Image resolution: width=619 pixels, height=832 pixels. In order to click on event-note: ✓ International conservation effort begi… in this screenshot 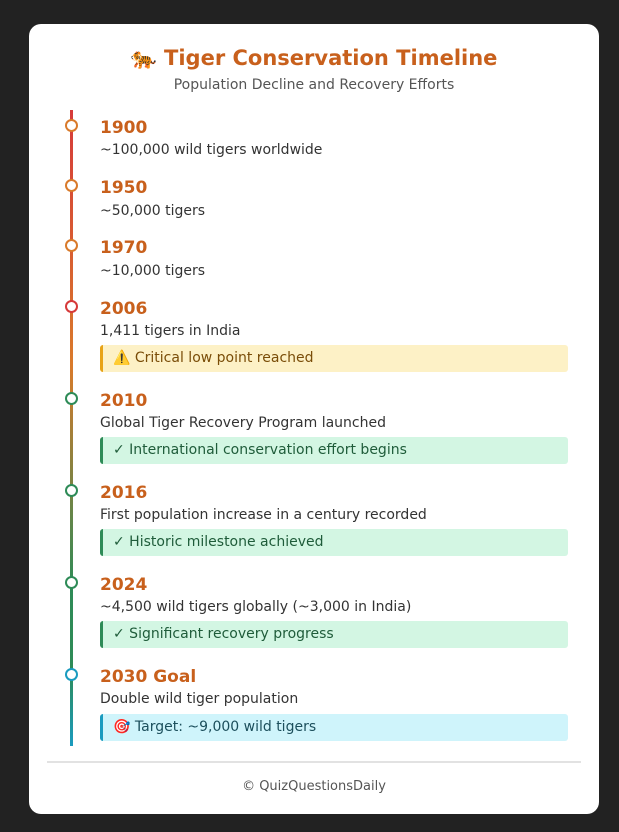, I will do `click(334, 450)`.